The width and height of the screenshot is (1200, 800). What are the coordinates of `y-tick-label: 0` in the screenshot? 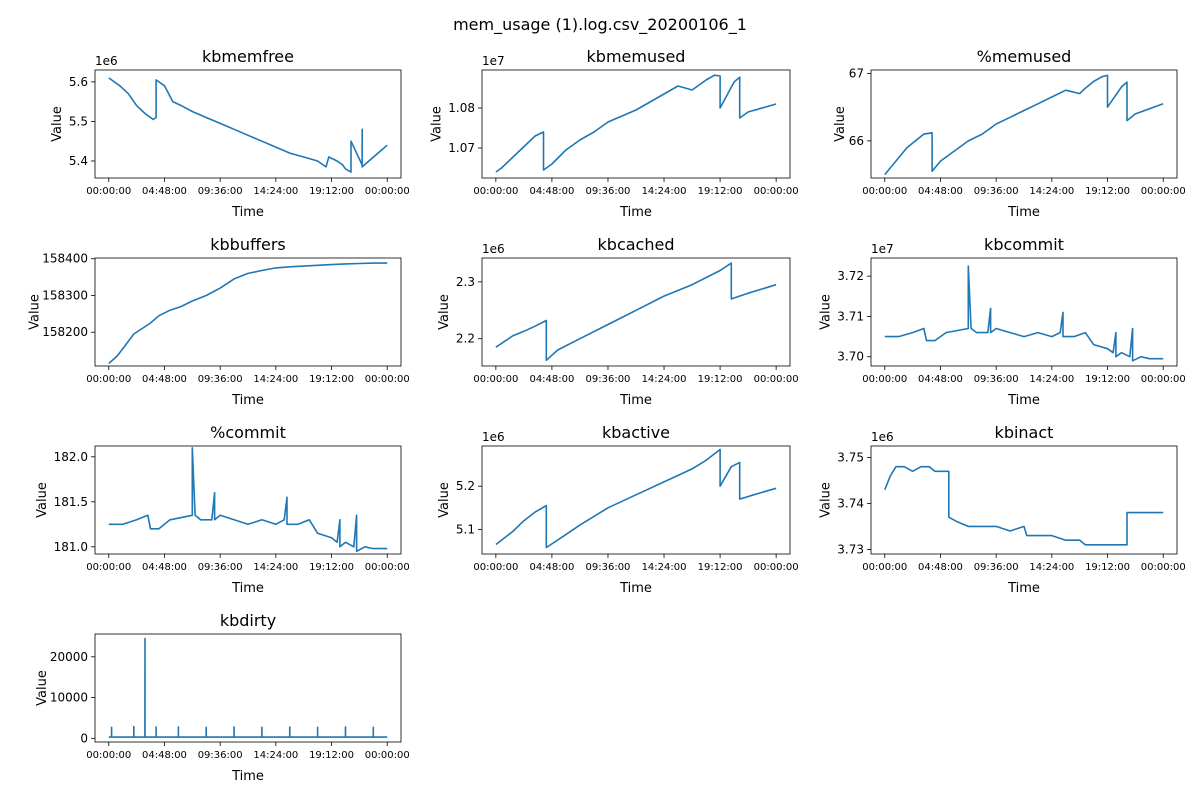 It's located at (84, 738).